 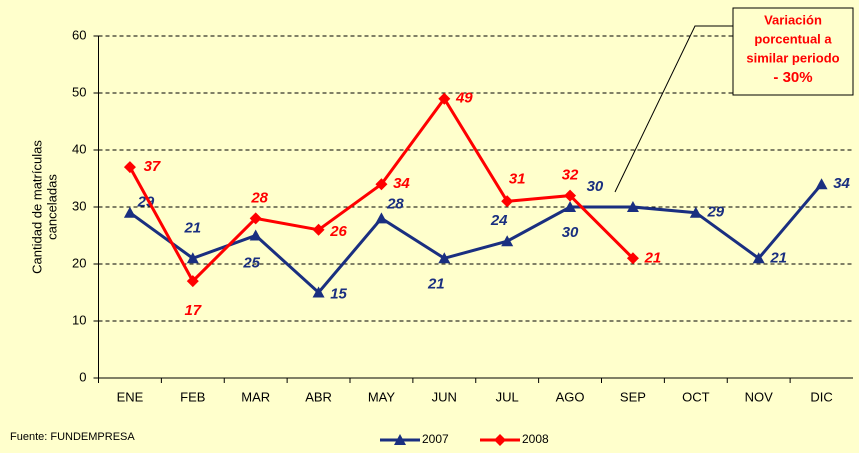 I want to click on data-label: 29, so click(x=715, y=212).